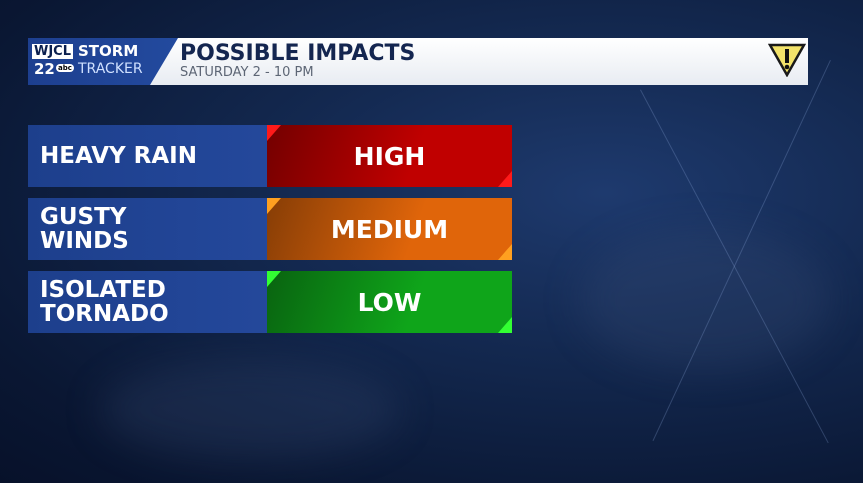 The image size is (863, 483). What do you see at coordinates (787, 60) in the screenshot?
I see `warning-triangle-icon` at bounding box center [787, 60].